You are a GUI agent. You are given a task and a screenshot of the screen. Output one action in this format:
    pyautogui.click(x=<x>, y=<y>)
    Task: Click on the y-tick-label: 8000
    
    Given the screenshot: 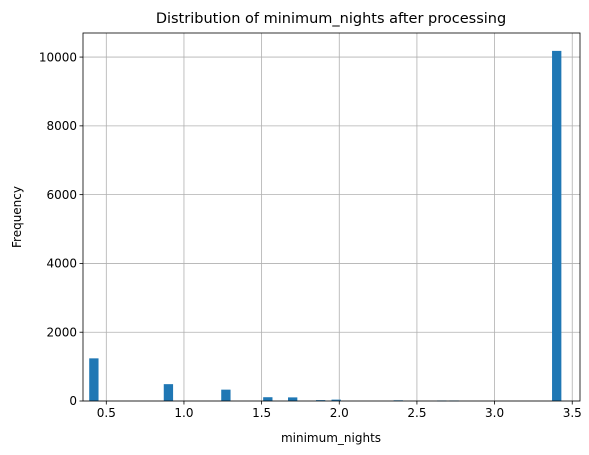 What is the action you would take?
    pyautogui.click(x=61, y=126)
    